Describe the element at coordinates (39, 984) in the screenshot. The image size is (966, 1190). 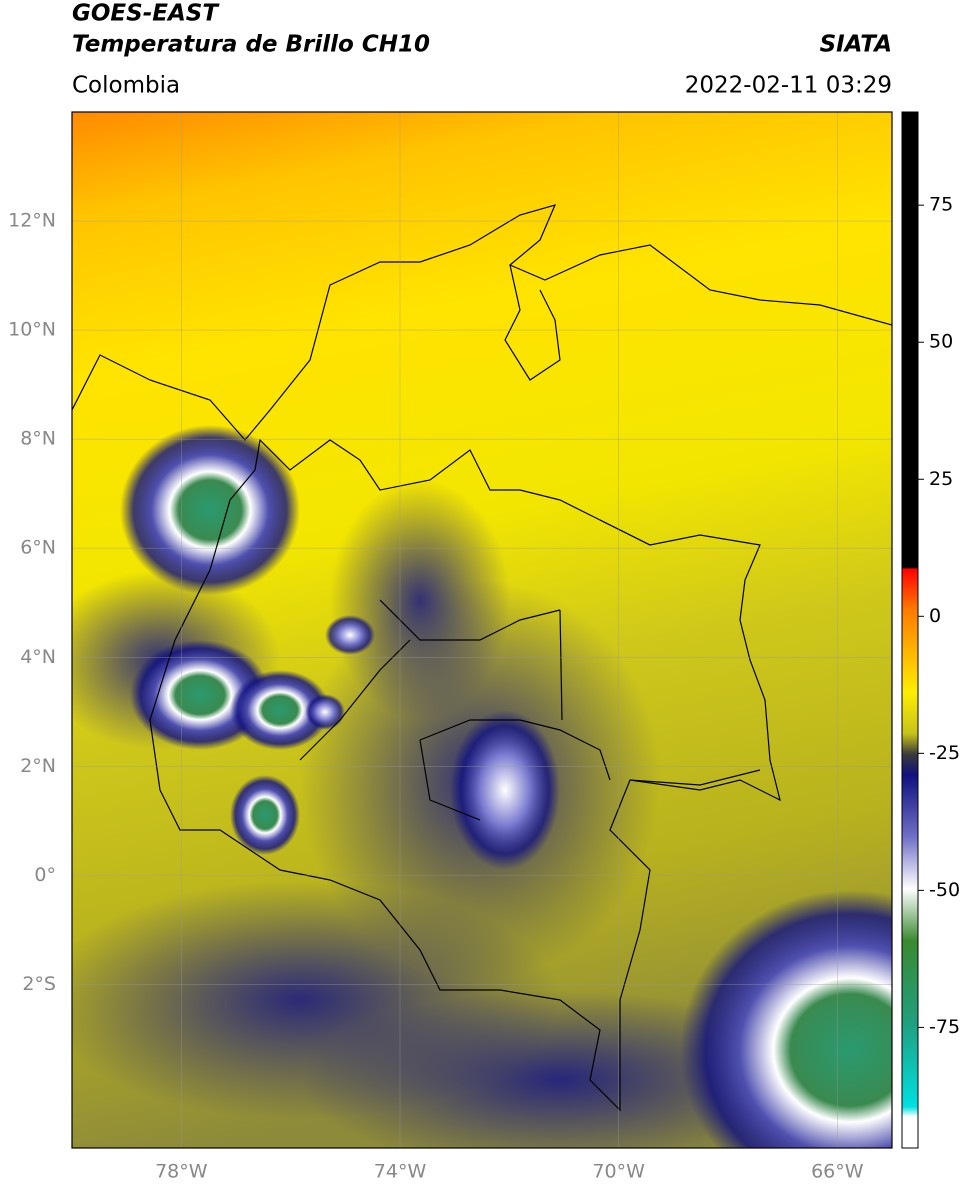
I see `lat-tick-label: 2°S` at that location.